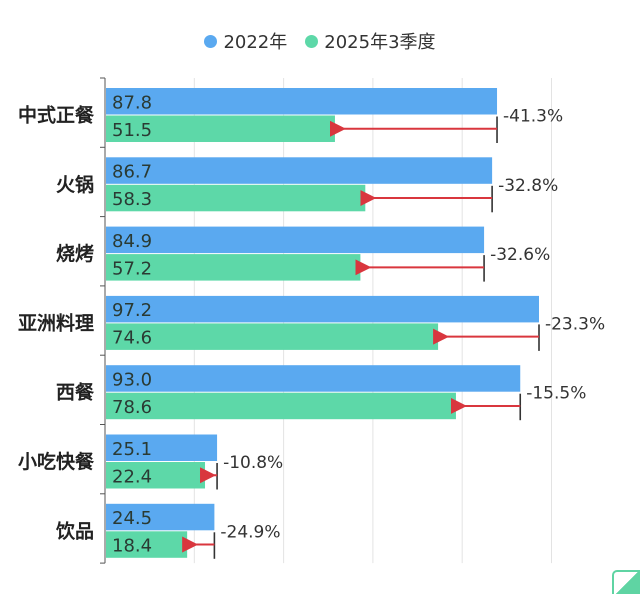 The image size is (640, 594). I want to click on bar-value-label: 51.5, so click(132, 130).